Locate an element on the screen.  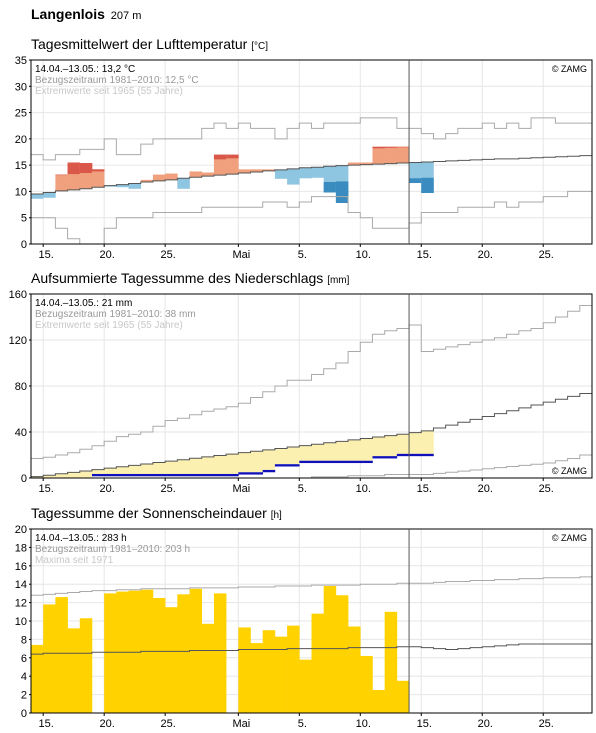
station-altitude: 207 m is located at coordinates (126, 16).